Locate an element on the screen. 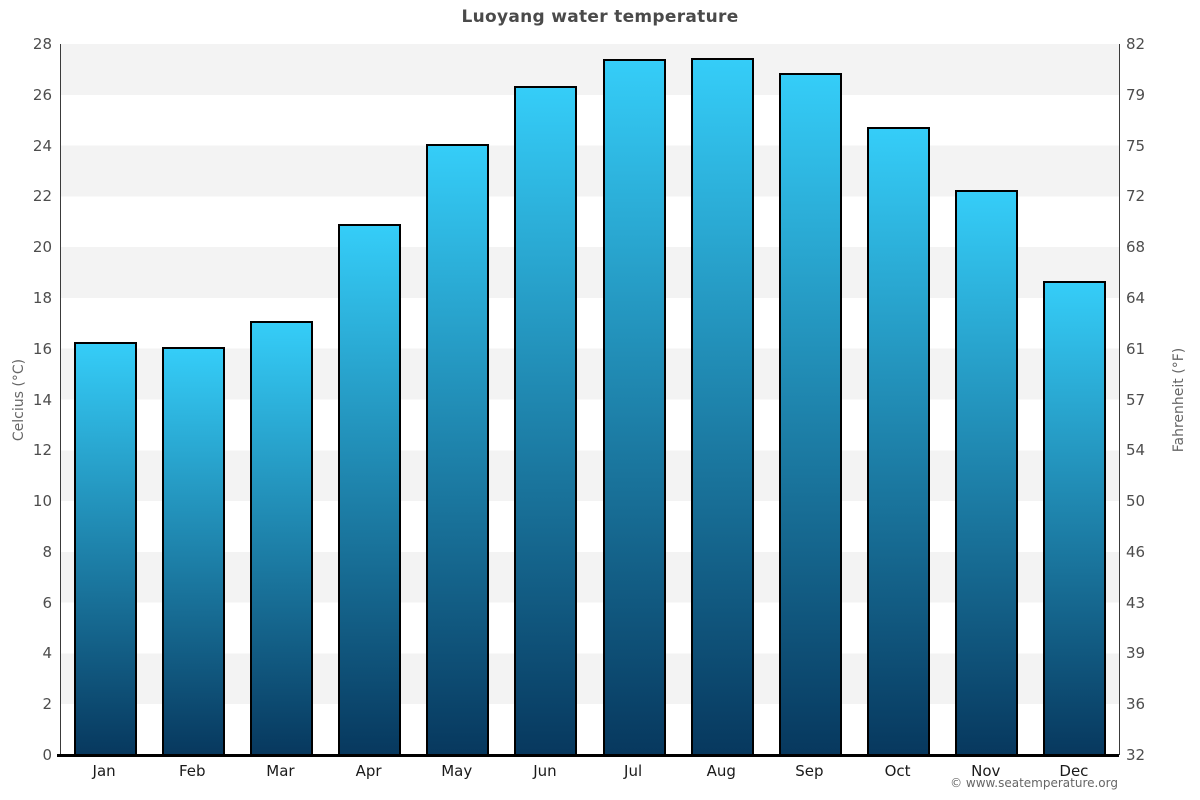 The width and height of the screenshot is (1200, 800). y-tick-left-16: 16 is located at coordinates (42, 348).